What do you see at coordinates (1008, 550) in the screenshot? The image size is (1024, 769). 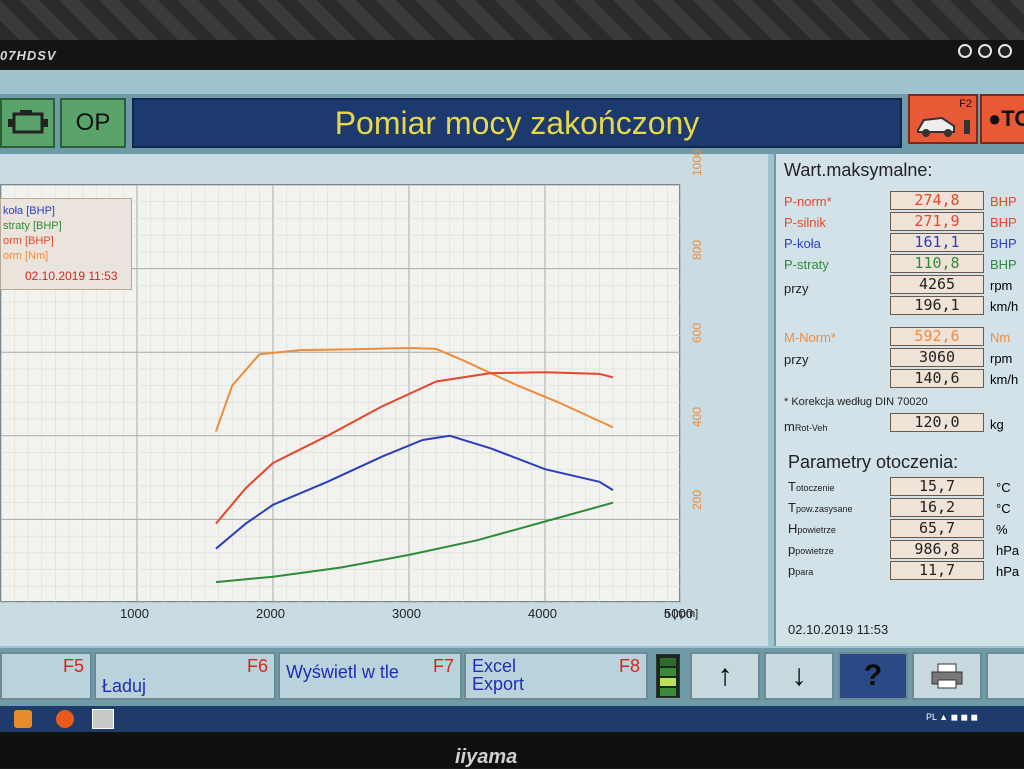 I see `p-pow-unit: hPa` at bounding box center [1008, 550].